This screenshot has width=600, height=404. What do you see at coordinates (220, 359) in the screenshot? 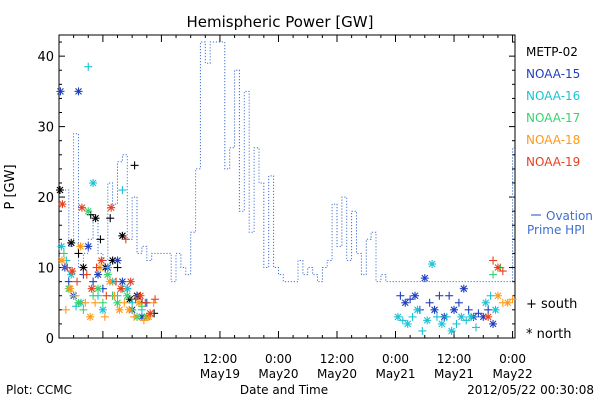
I see `x-tick-time-label: 12:00` at bounding box center [220, 359].